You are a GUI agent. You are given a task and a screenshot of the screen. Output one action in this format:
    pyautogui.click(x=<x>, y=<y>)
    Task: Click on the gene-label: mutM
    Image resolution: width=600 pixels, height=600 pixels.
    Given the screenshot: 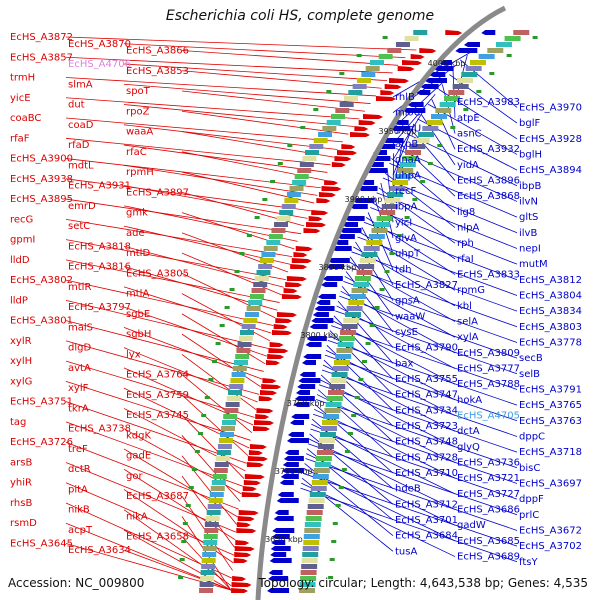 What is the action you would take?
    pyautogui.click(x=533, y=264)
    